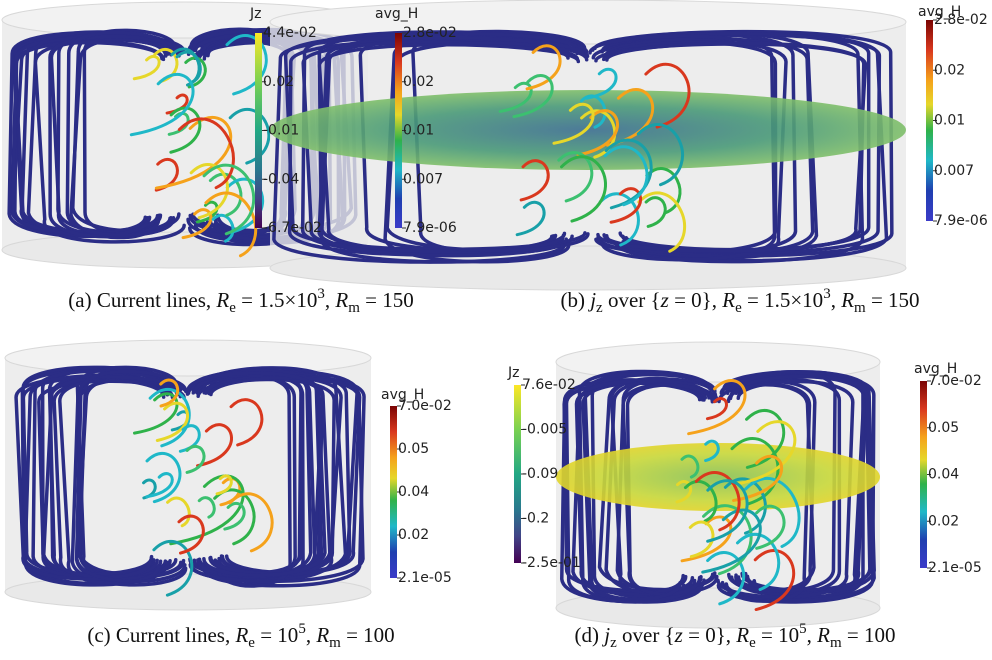 The width and height of the screenshot is (992, 660). I want to click on colorbar-label: -0.01, so click(281, 131).